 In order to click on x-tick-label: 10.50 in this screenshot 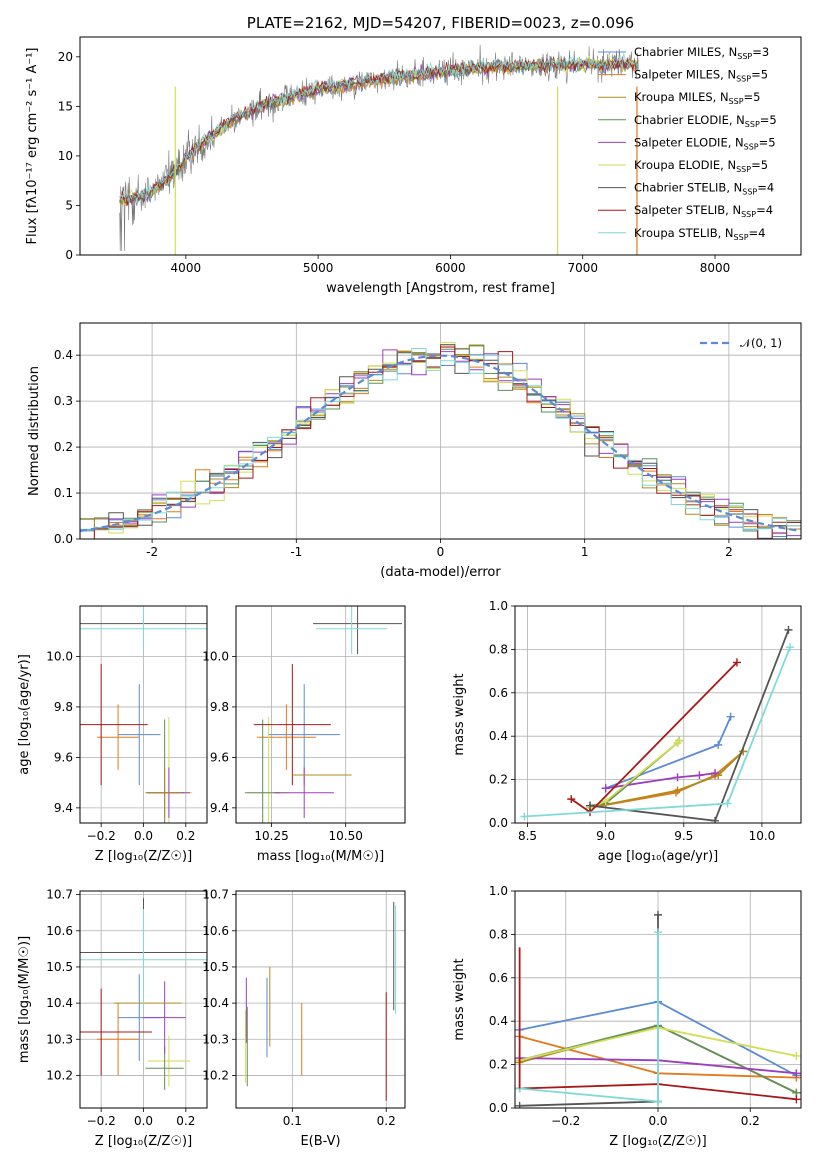, I will do `click(346, 836)`.